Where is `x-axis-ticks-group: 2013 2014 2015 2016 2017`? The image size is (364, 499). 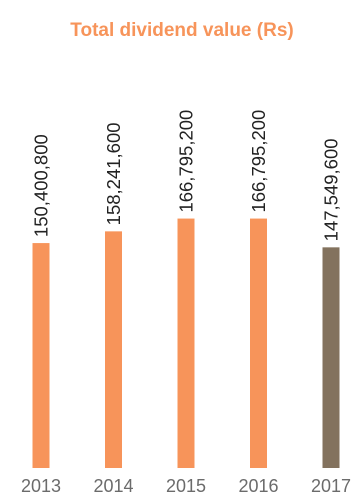 x-axis-ticks-group: 2013 2014 2015 2016 2017 is located at coordinates (186, 486).